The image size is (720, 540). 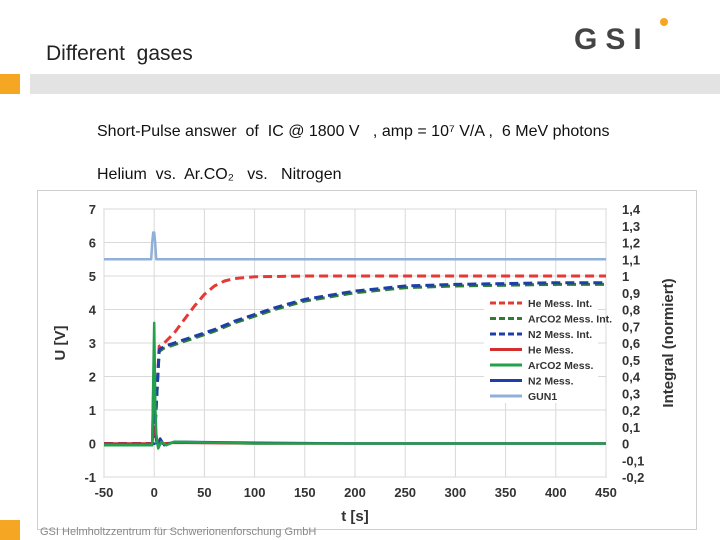 I want to click on y2-tick-label: 1,1, so click(x=631, y=259).